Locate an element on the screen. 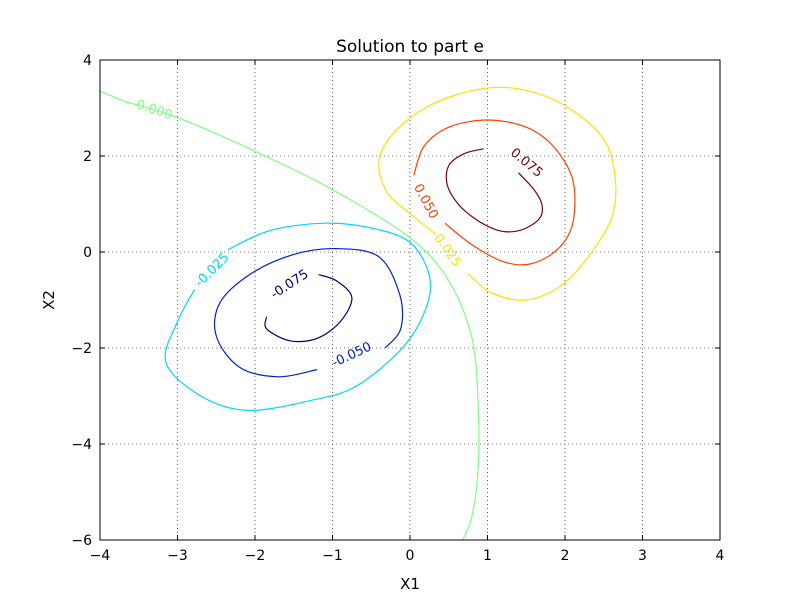  x-tick-label: 2 is located at coordinates (565, 556).